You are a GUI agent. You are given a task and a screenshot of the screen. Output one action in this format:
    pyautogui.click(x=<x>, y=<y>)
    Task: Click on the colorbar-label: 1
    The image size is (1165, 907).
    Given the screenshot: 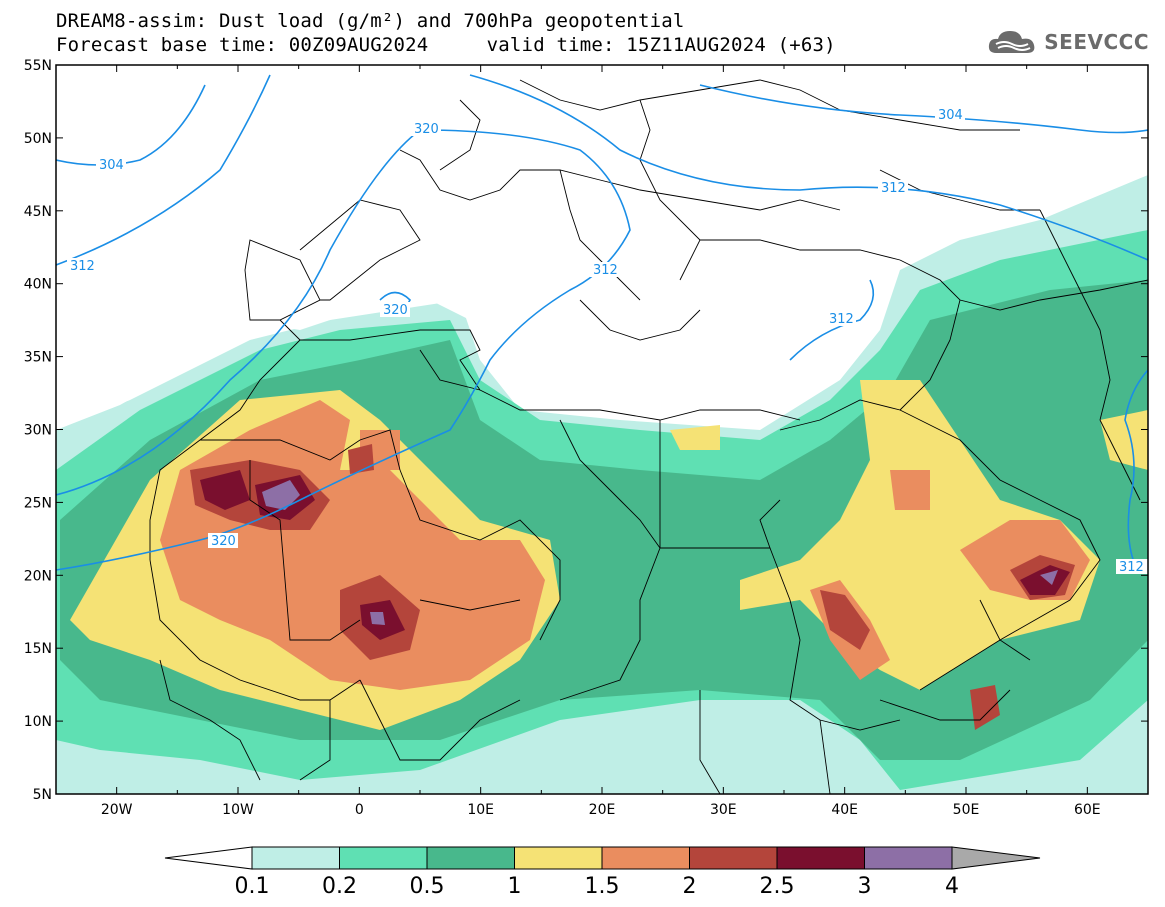 What is the action you would take?
    pyautogui.click(x=515, y=886)
    